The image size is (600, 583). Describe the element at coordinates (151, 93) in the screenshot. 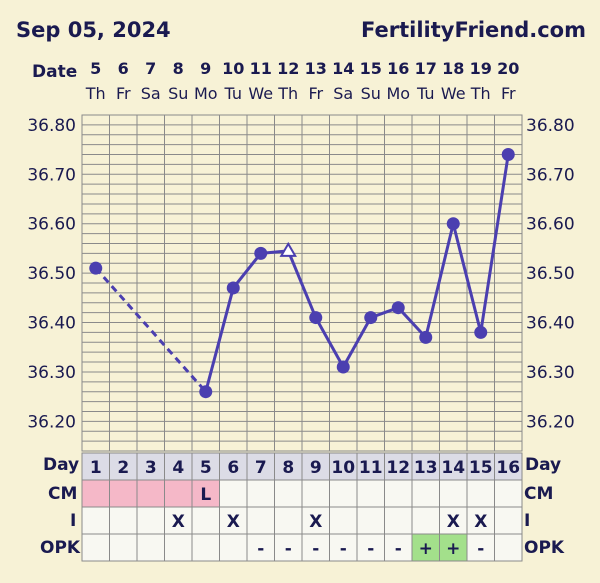

I see `weekday-label: Sa` at that location.